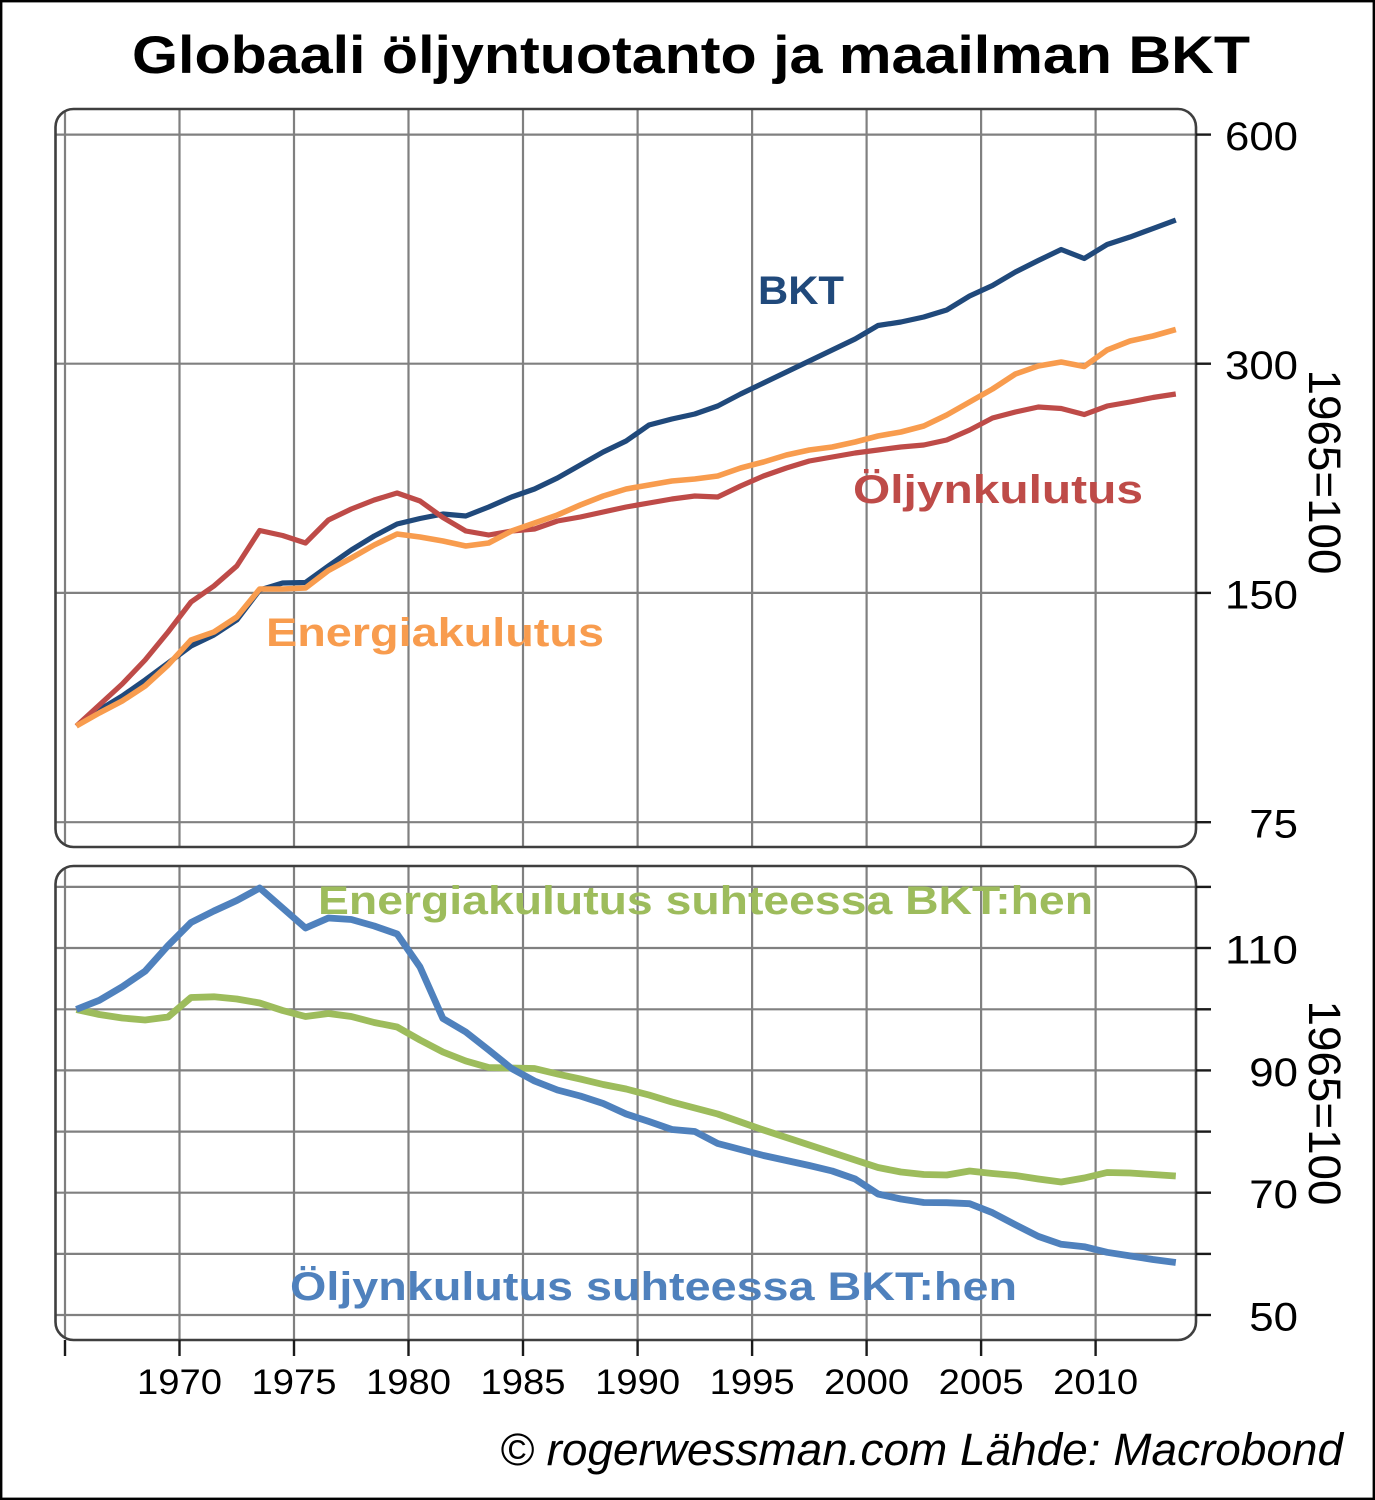 The image size is (1375, 1500). What do you see at coordinates (1273, 825) in the screenshot?
I see `svg-text: 75` at bounding box center [1273, 825].